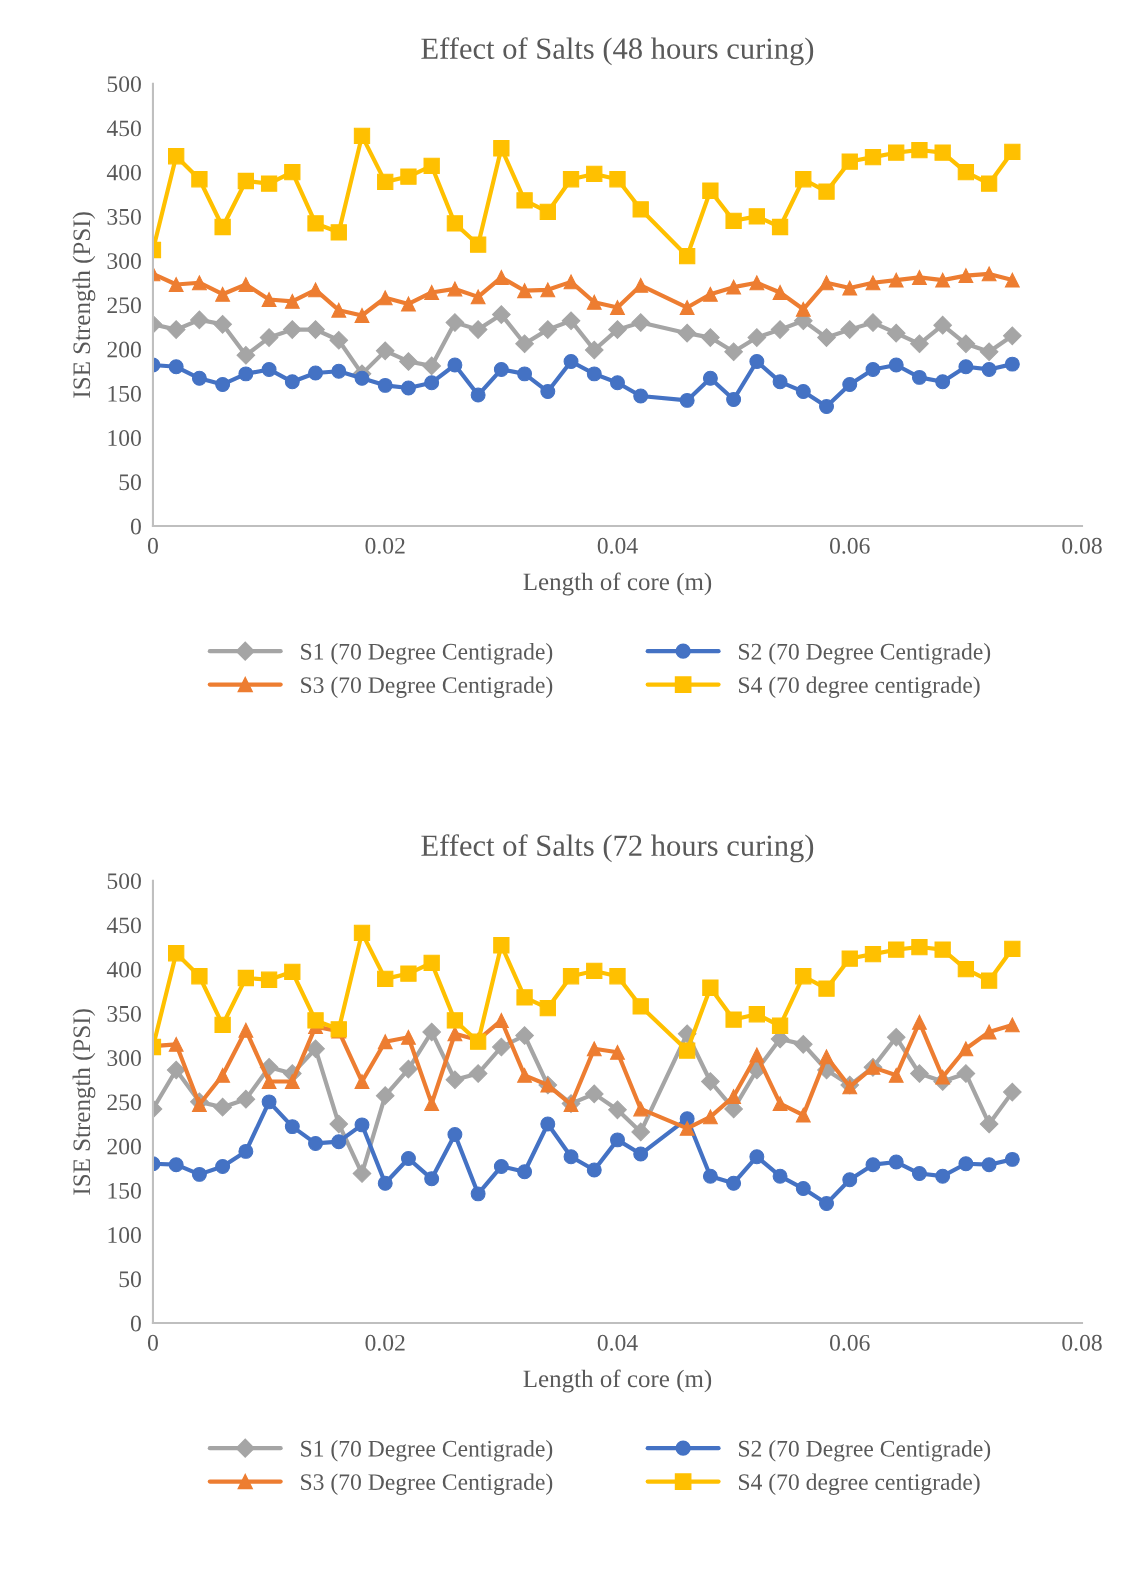 The width and height of the screenshot is (1133, 1594). What do you see at coordinates (617, 848) in the screenshot?
I see `chart-title: Effect of Salts (72 hours curing)` at bounding box center [617, 848].